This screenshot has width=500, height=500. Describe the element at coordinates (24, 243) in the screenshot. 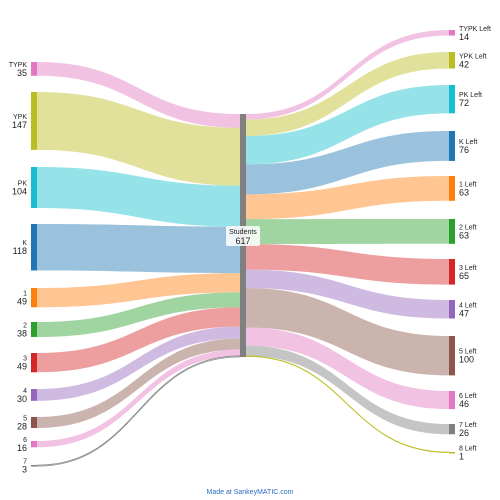

I see `source-label-k: K` at that location.